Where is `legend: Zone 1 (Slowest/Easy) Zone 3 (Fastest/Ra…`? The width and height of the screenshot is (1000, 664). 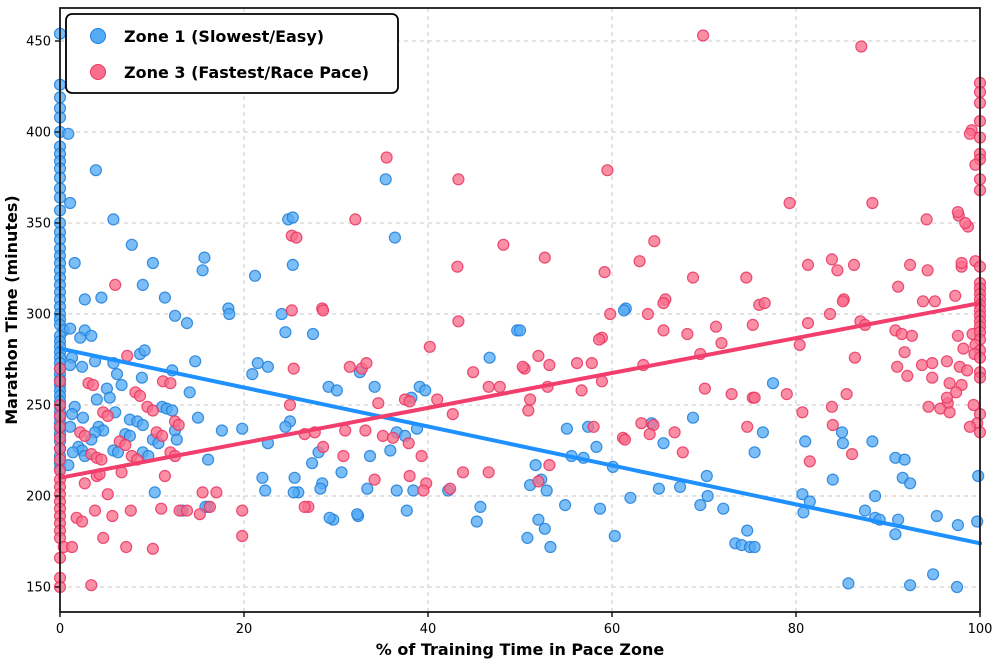
legend: Zone 1 (Slowest/Easy) Zone 3 (Fastest/Ra… is located at coordinates (232, 53).